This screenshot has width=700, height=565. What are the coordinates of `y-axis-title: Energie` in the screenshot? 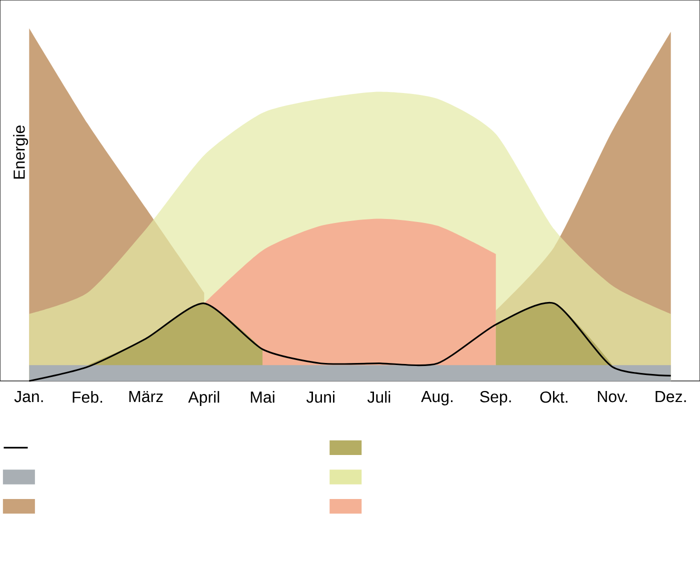 It's located at (20, 152).